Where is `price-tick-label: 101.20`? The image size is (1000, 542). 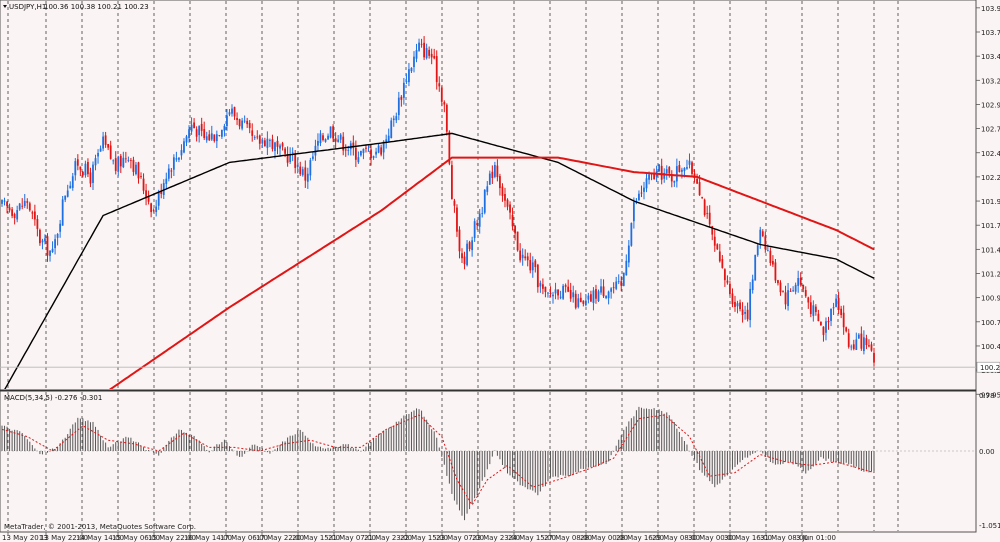
price-tick-label: 101.20 is located at coordinates (990, 275).